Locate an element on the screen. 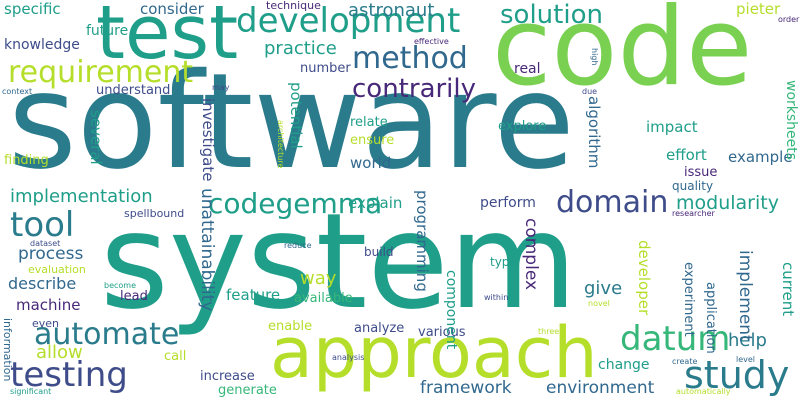  word-reduce: reduce is located at coordinates (298, 245).